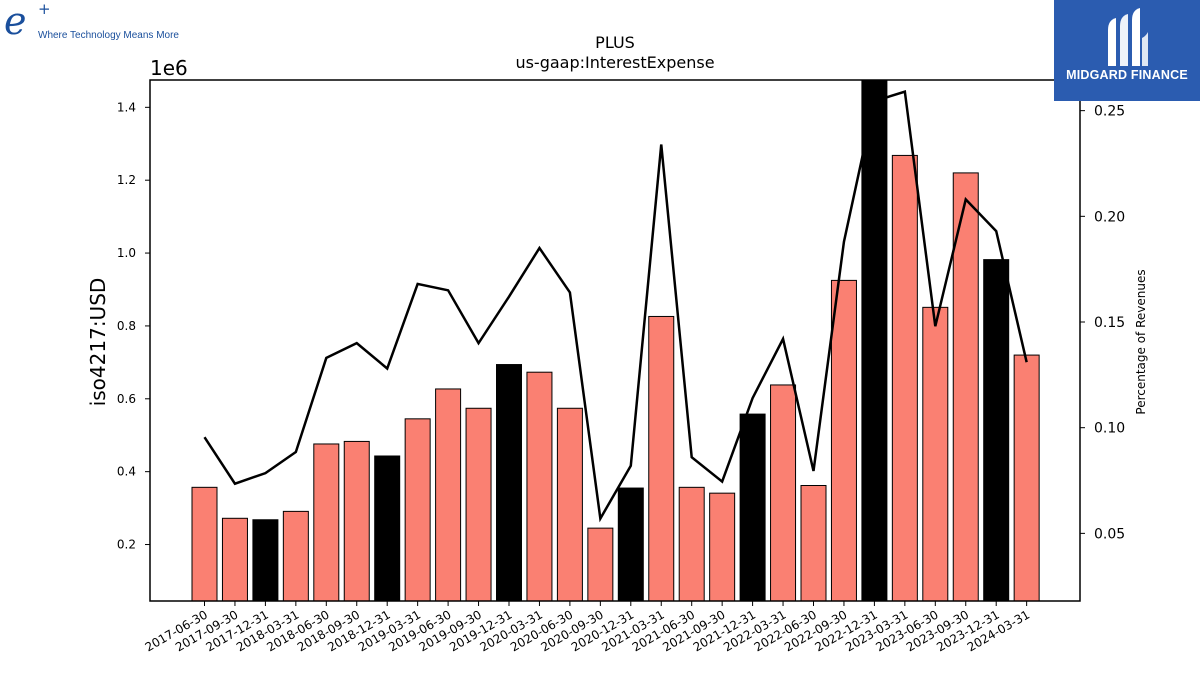 Image resolution: width=1200 pixels, height=675 pixels. What do you see at coordinates (1109, 534) in the screenshot?
I see `y2-tick-label: 0.05` at bounding box center [1109, 534].